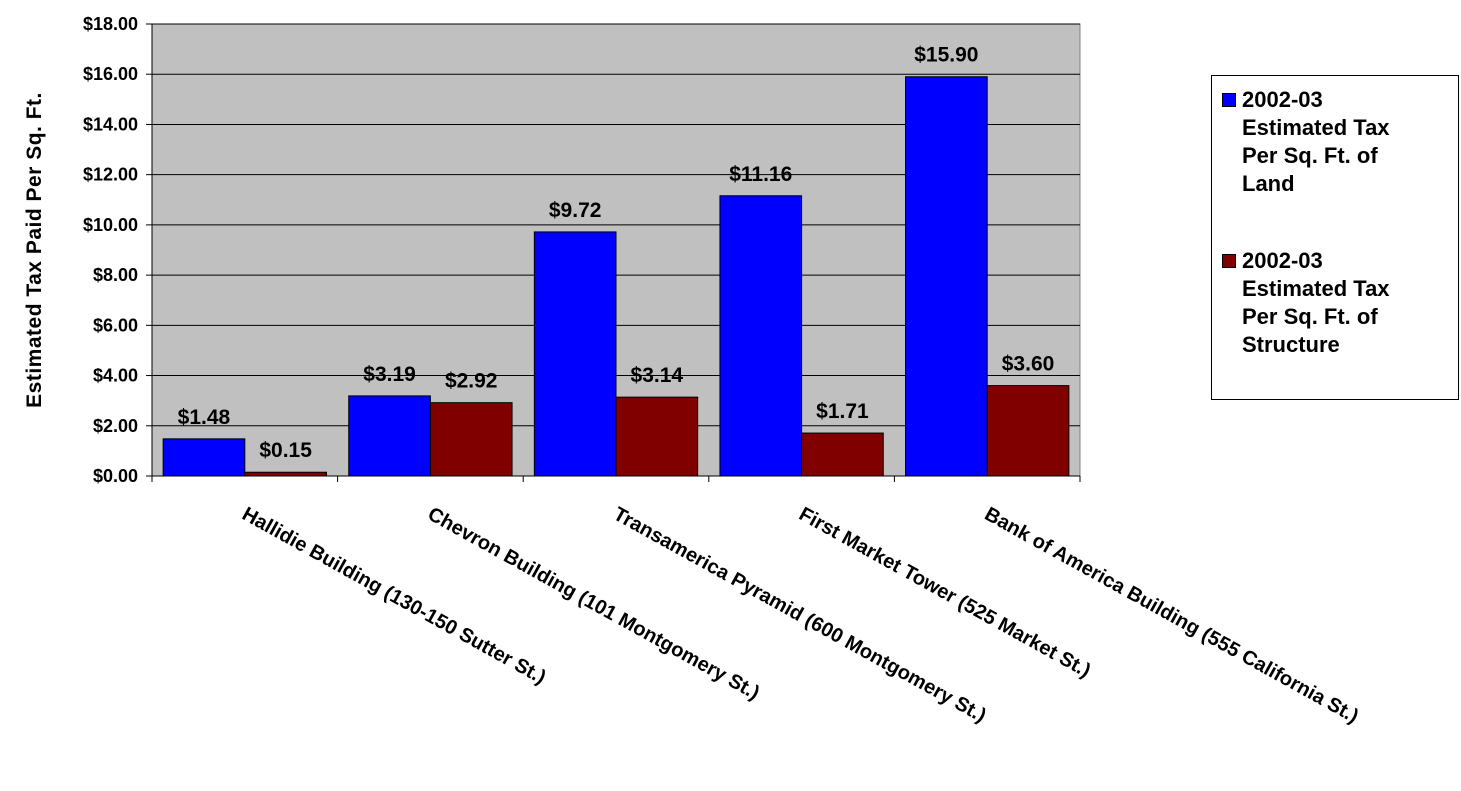 This screenshot has width=1461, height=791. I want to click on data-label: $1.48, so click(204, 417).